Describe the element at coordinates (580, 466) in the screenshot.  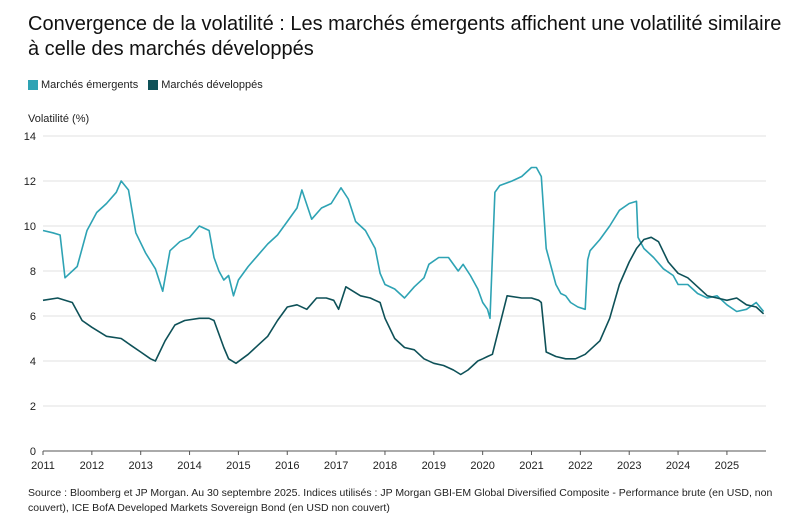
I see `x-tick-label: 2022` at that location.